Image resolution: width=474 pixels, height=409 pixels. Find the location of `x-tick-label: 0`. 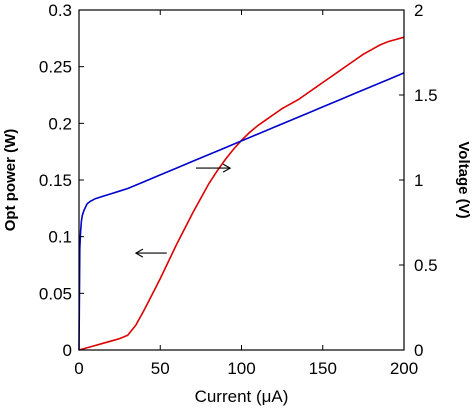

x-tick-label: 0 is located at coordinates (78, 368).